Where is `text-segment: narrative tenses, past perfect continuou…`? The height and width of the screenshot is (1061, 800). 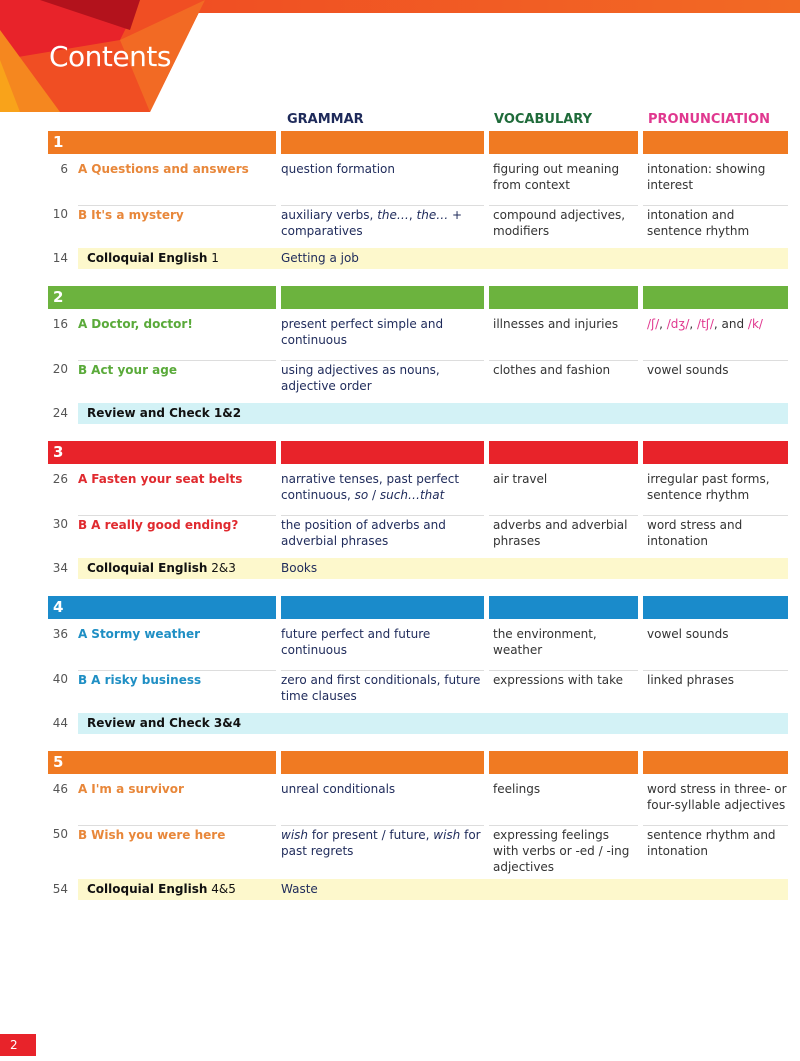
text-segment: narrative tenses, past perfect continuou… is located at coordinates (370, 487).